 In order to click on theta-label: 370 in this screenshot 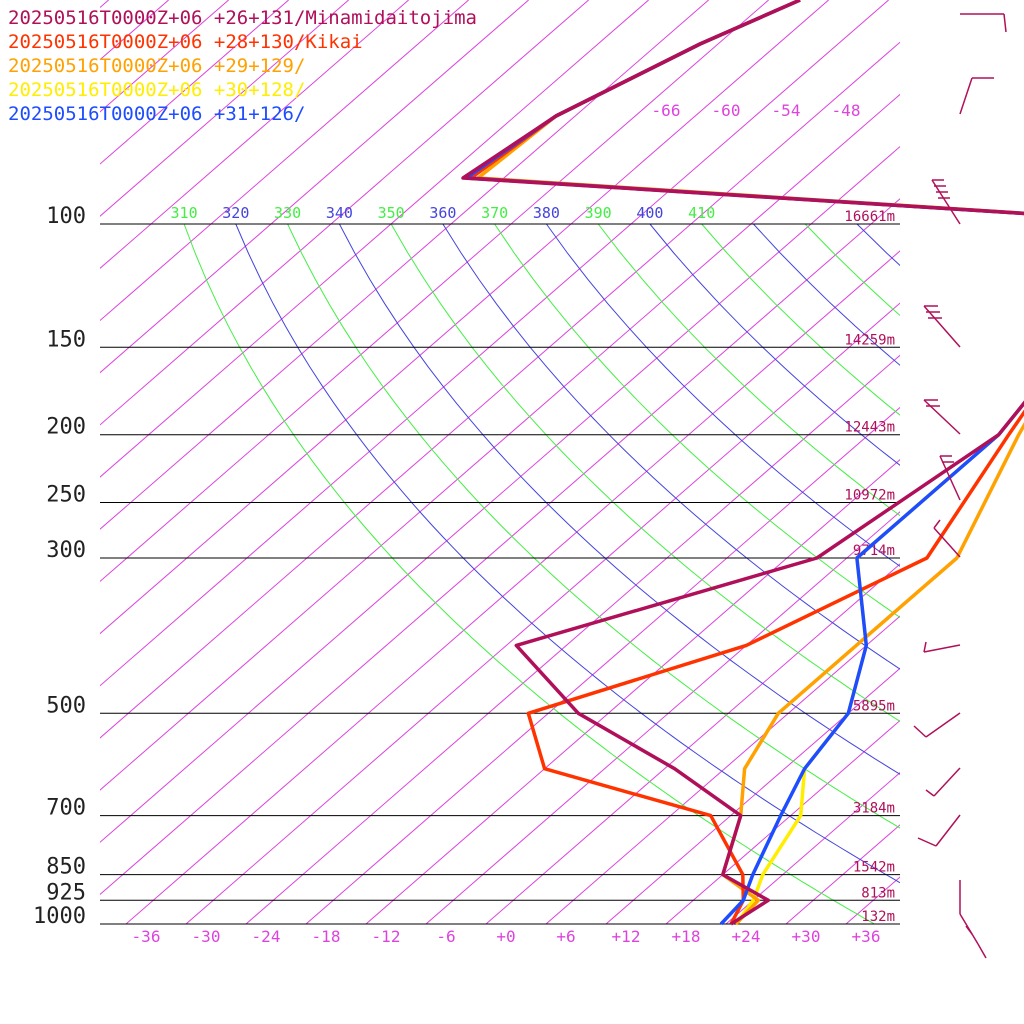, I will do `click(494, 213)`.